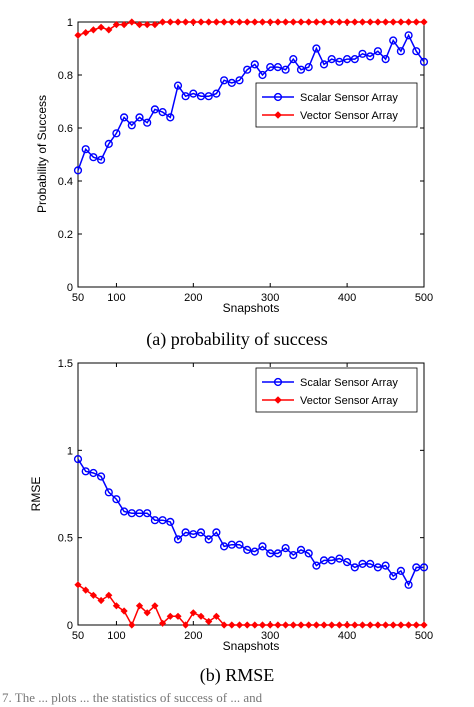 The image size is (474, 707). Describe the element at coordinates (349, 98) in the screenshot. I see `legend-label-scalar: Scalar Sensor Array` at that location.